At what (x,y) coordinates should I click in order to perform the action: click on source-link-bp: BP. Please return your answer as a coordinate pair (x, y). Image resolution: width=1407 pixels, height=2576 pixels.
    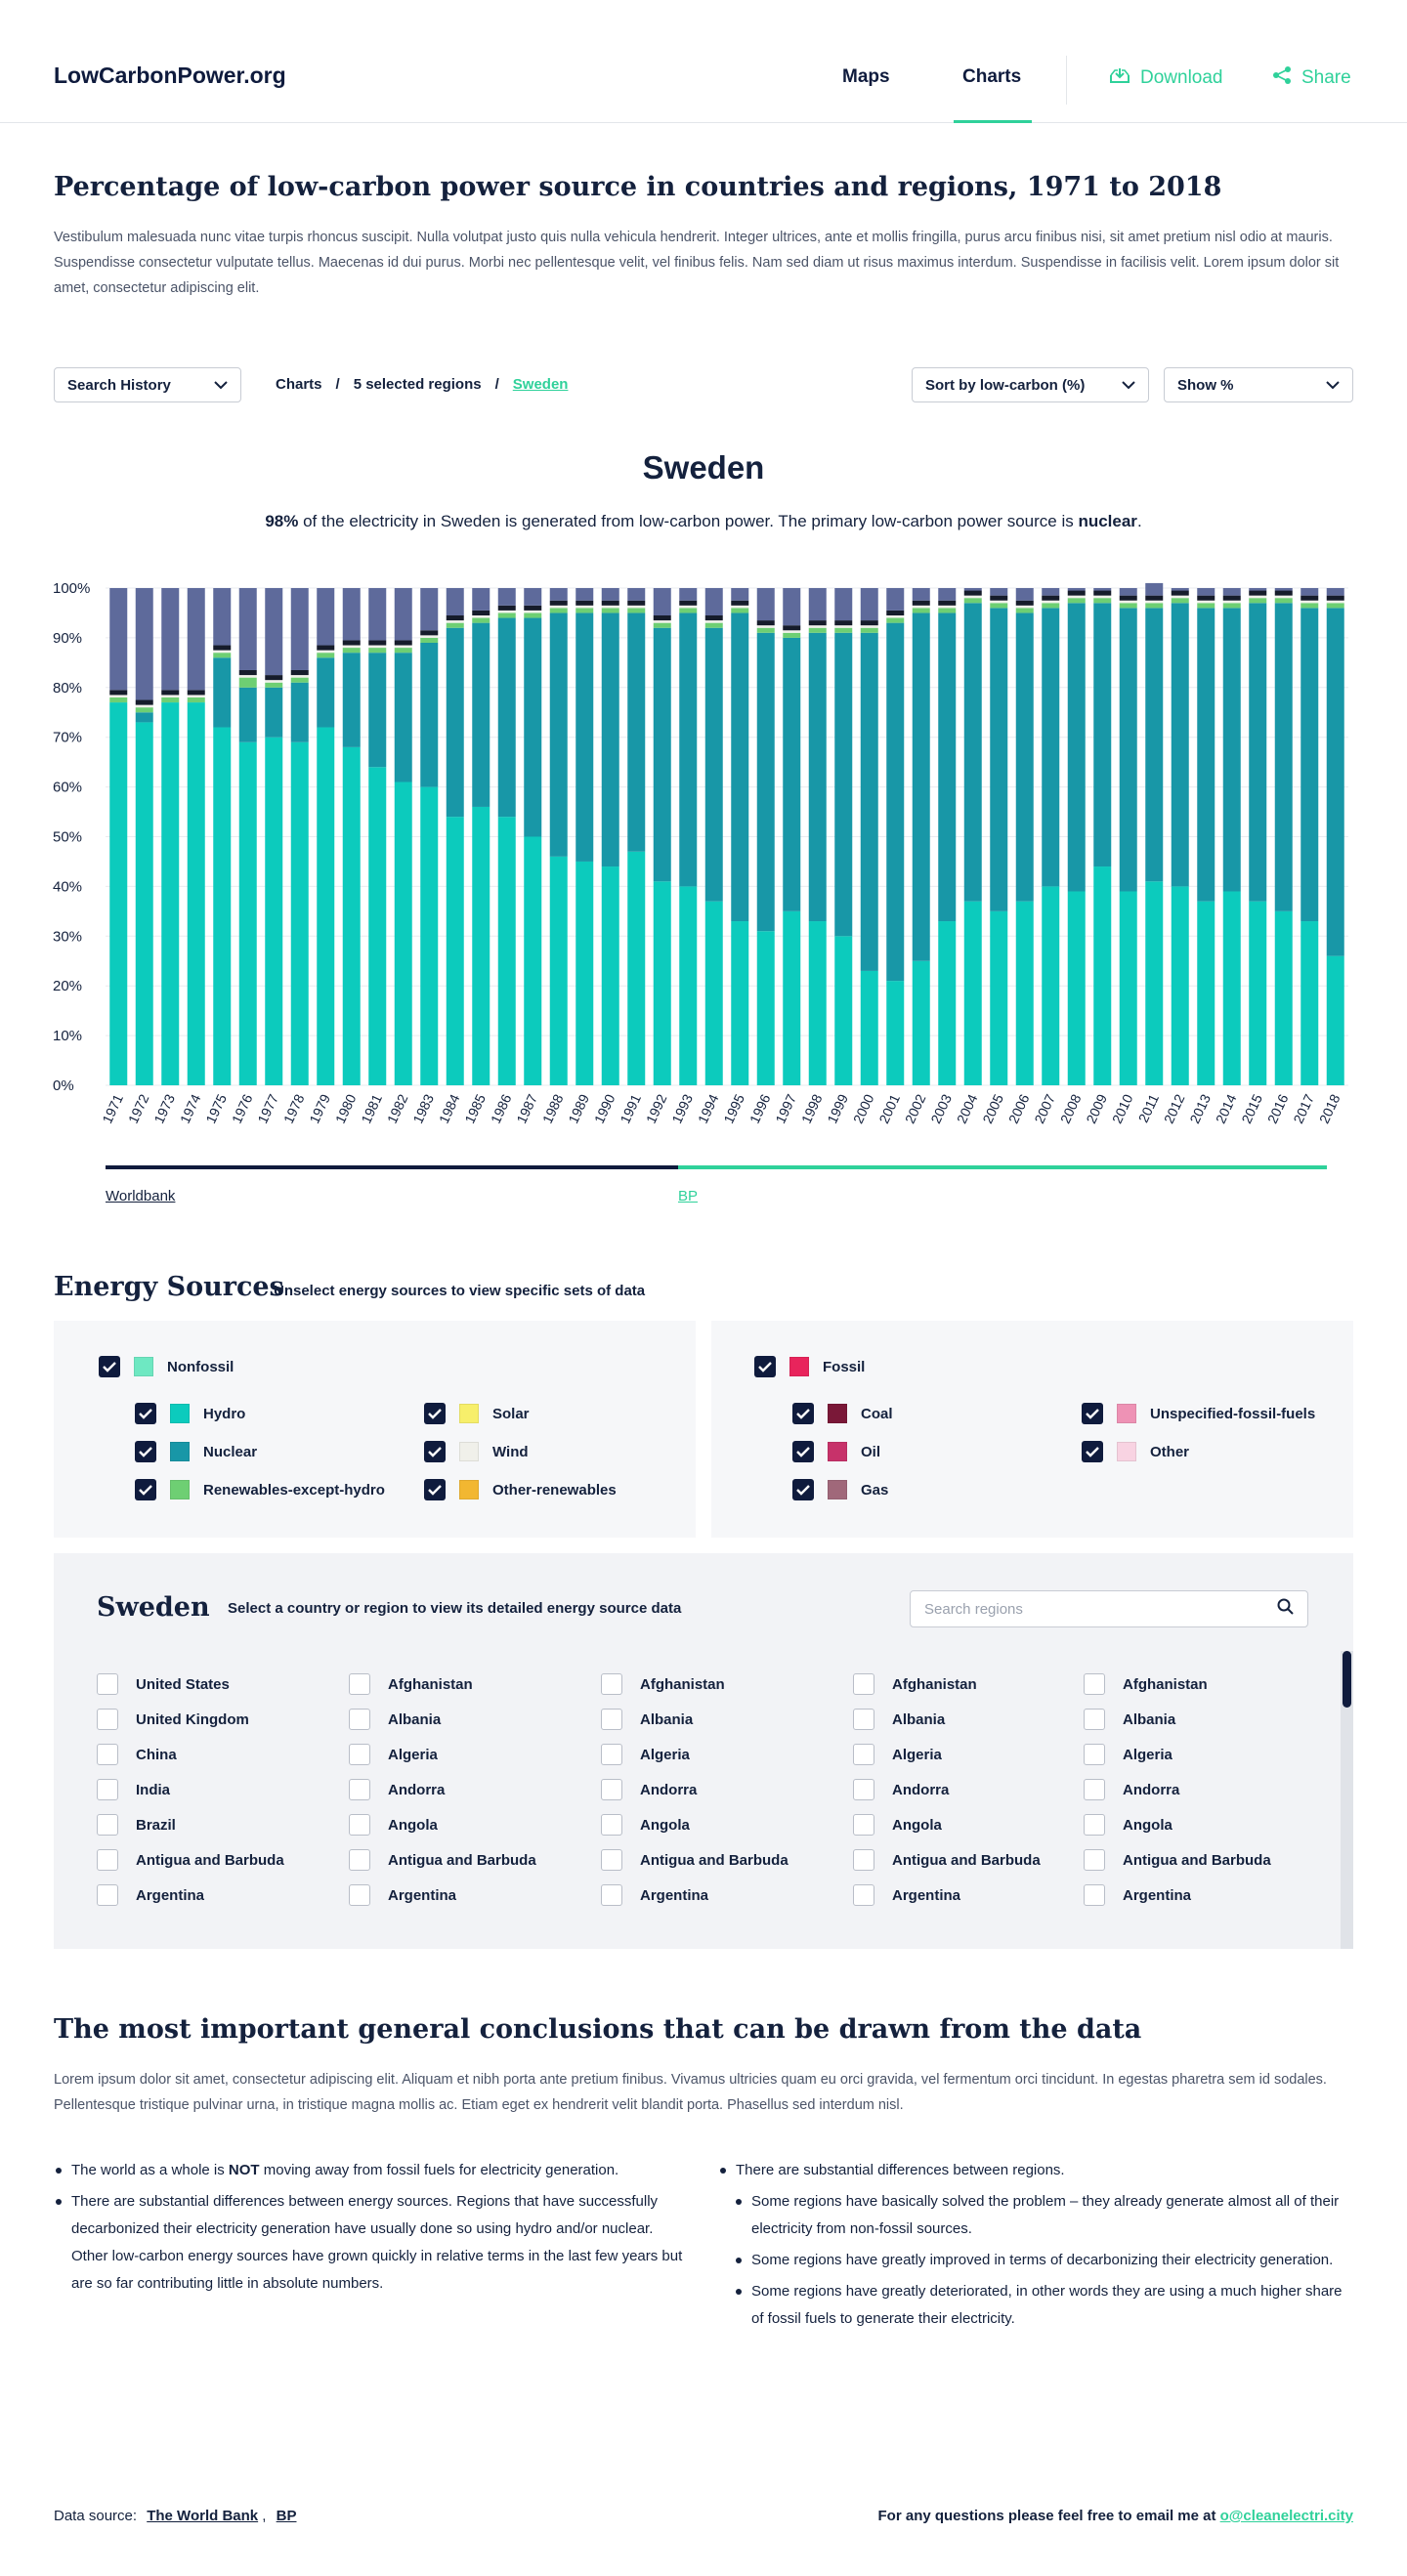
    Looking at the image, I should click on (688, 1196).